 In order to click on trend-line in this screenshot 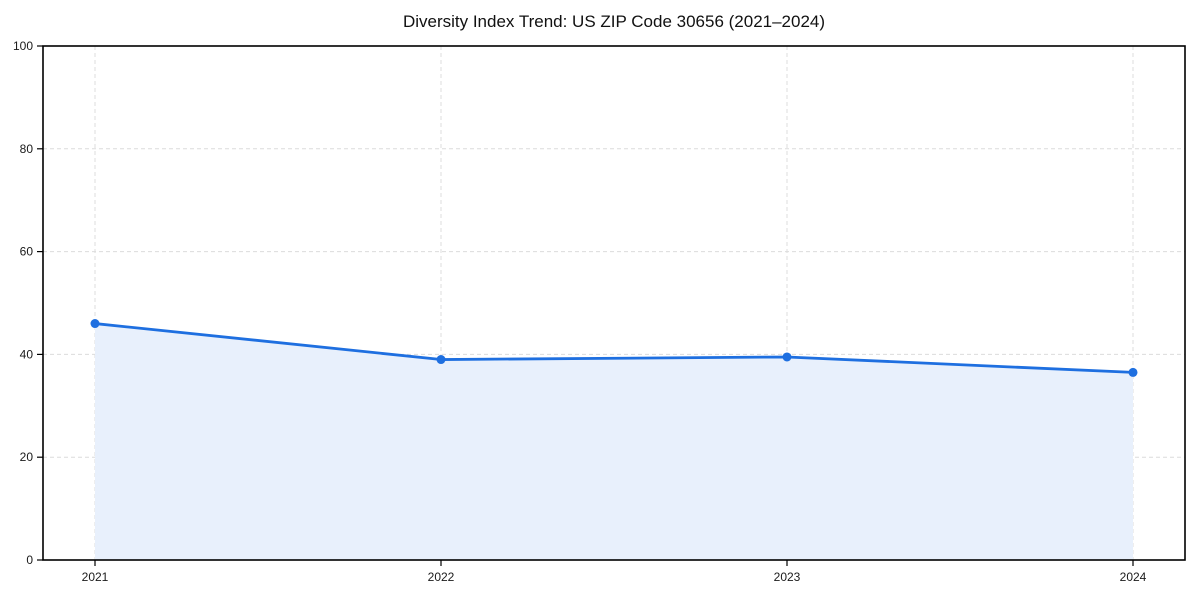, I will do `click(614, 348)`.